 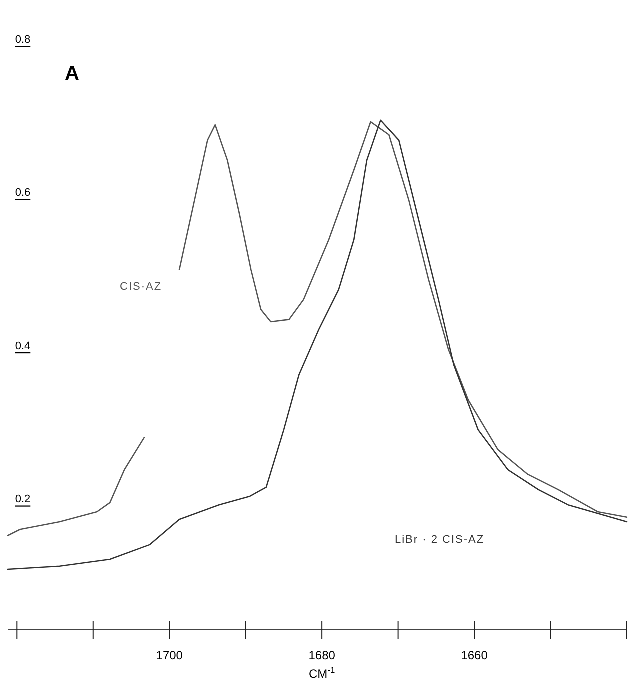 What do you see at coordinates (322, 655) in the screenshot?
I see `x-tick-label: 1680` at bounding box center [322, 655].